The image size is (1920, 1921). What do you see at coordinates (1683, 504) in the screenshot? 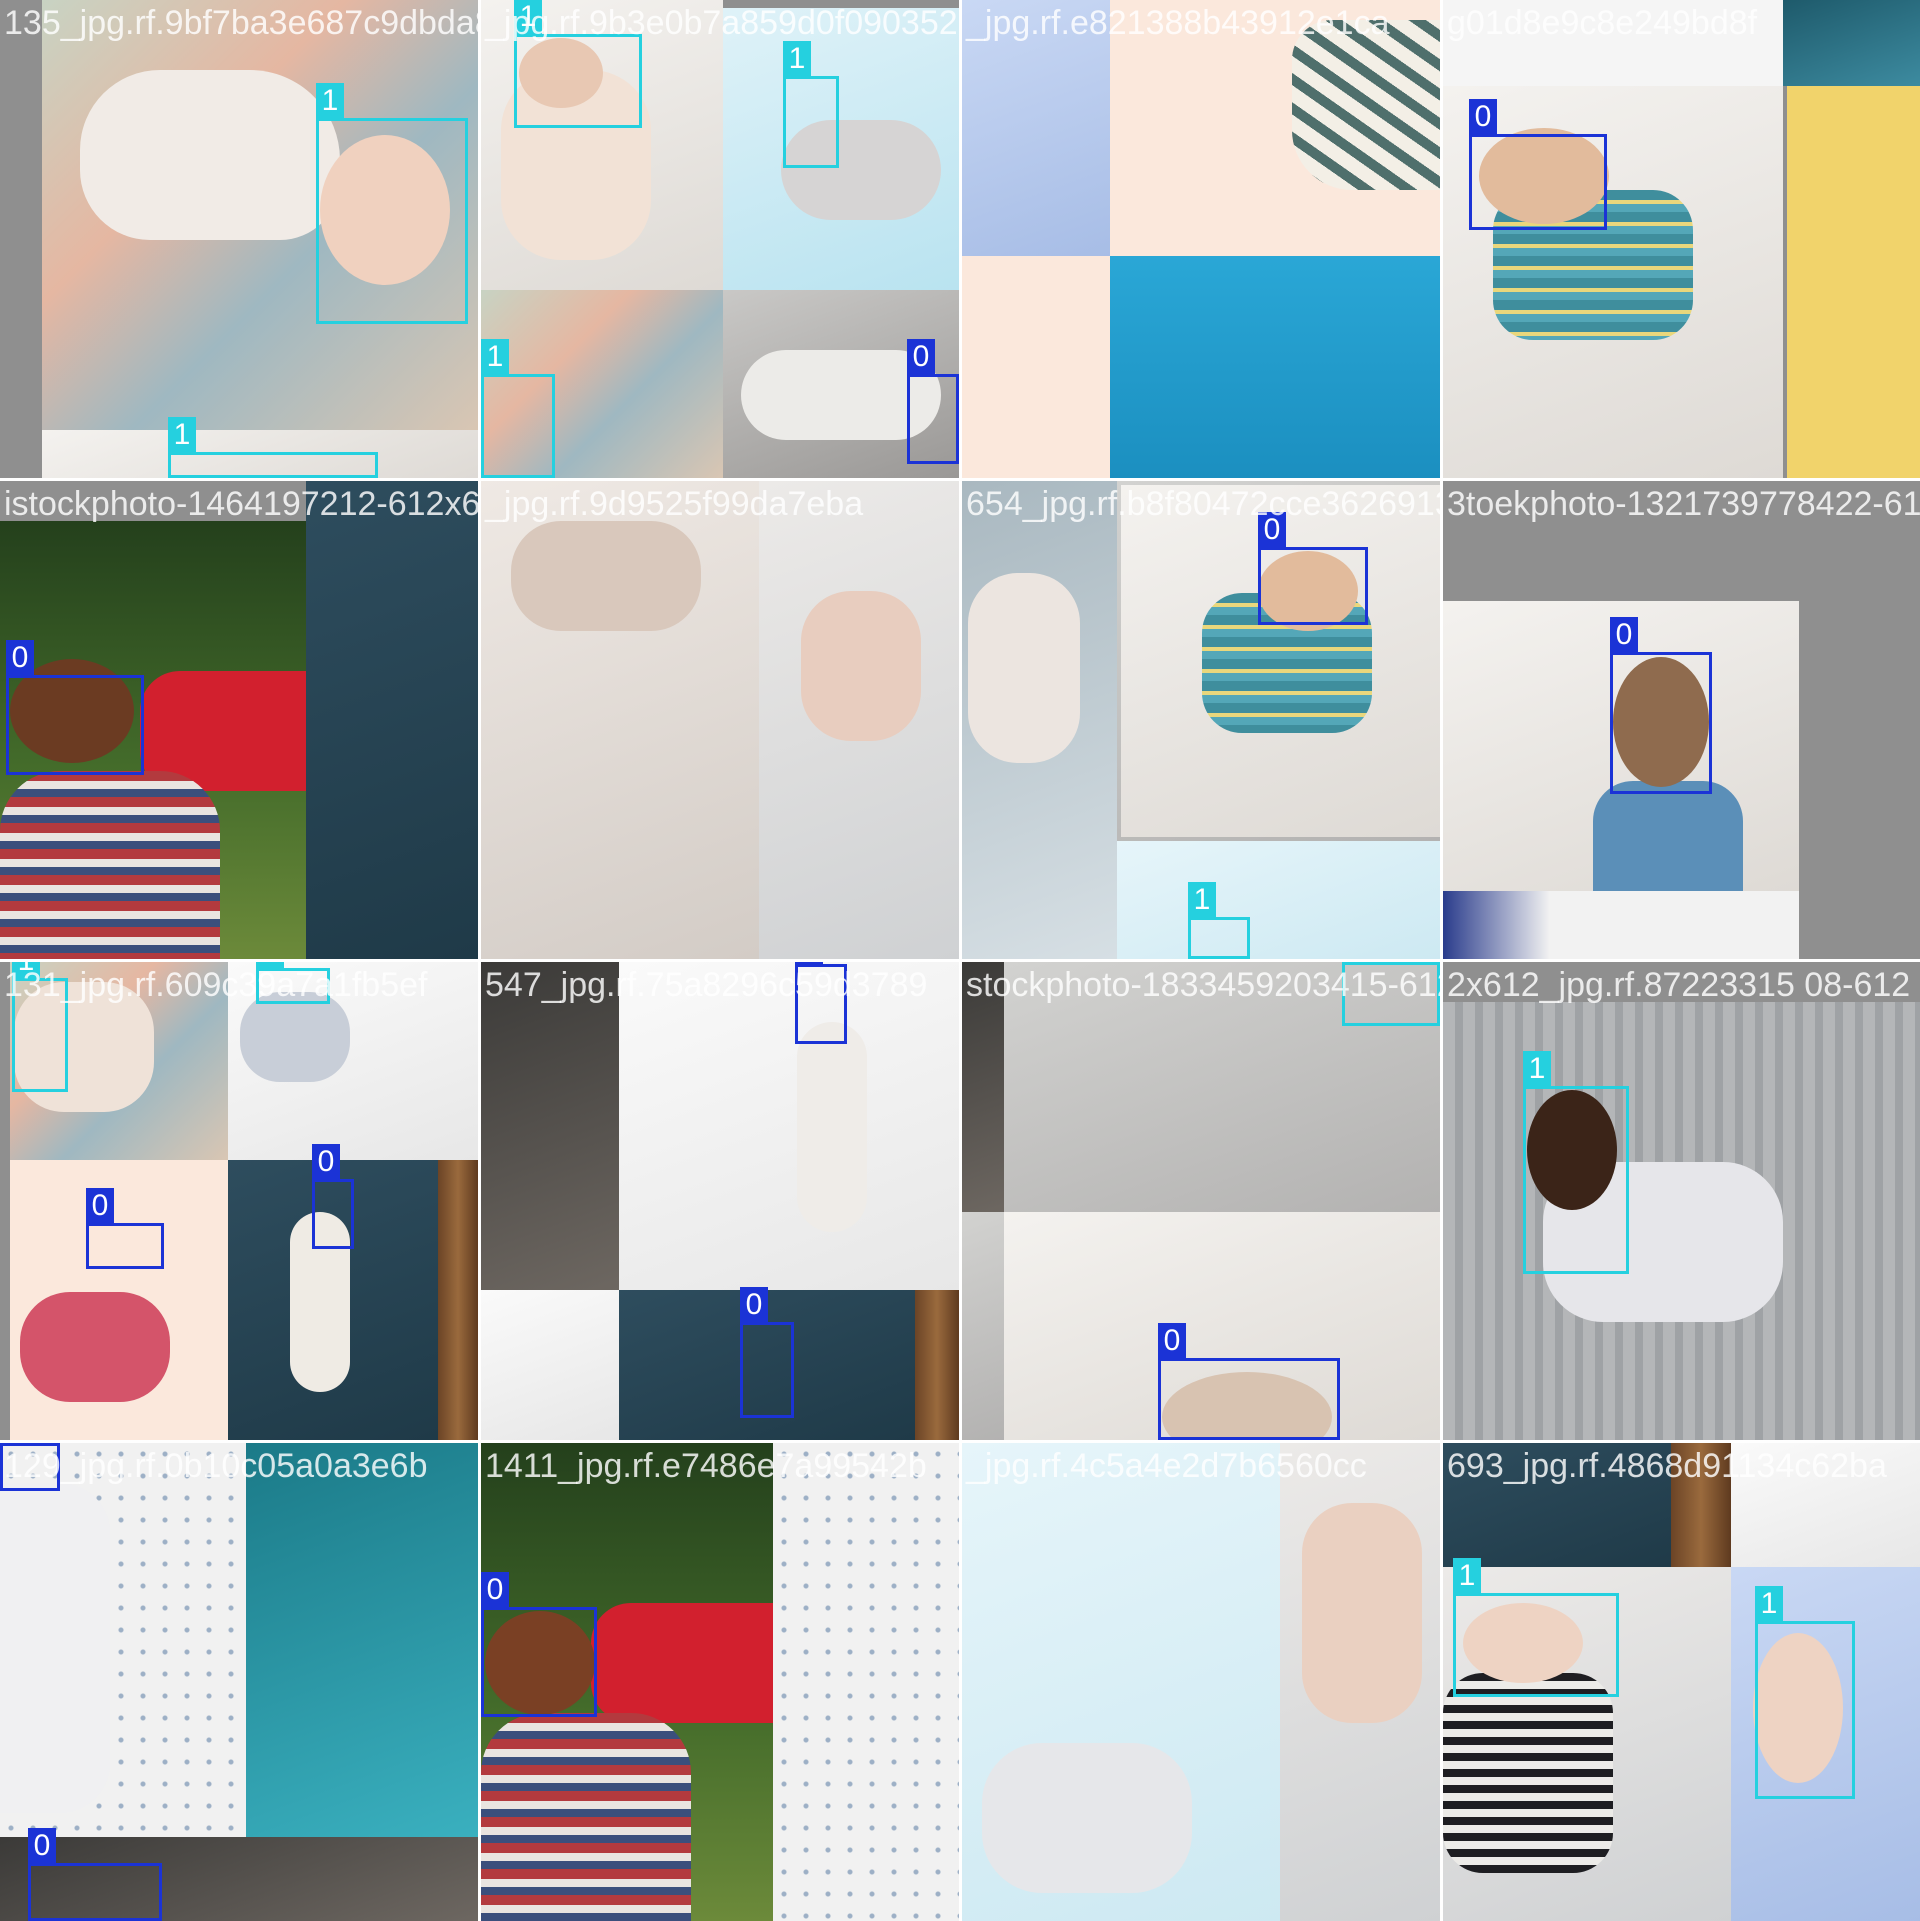
I see `tile-filename: 3toekphoto-1321739778422-612` at bounding box center [1683, 504].